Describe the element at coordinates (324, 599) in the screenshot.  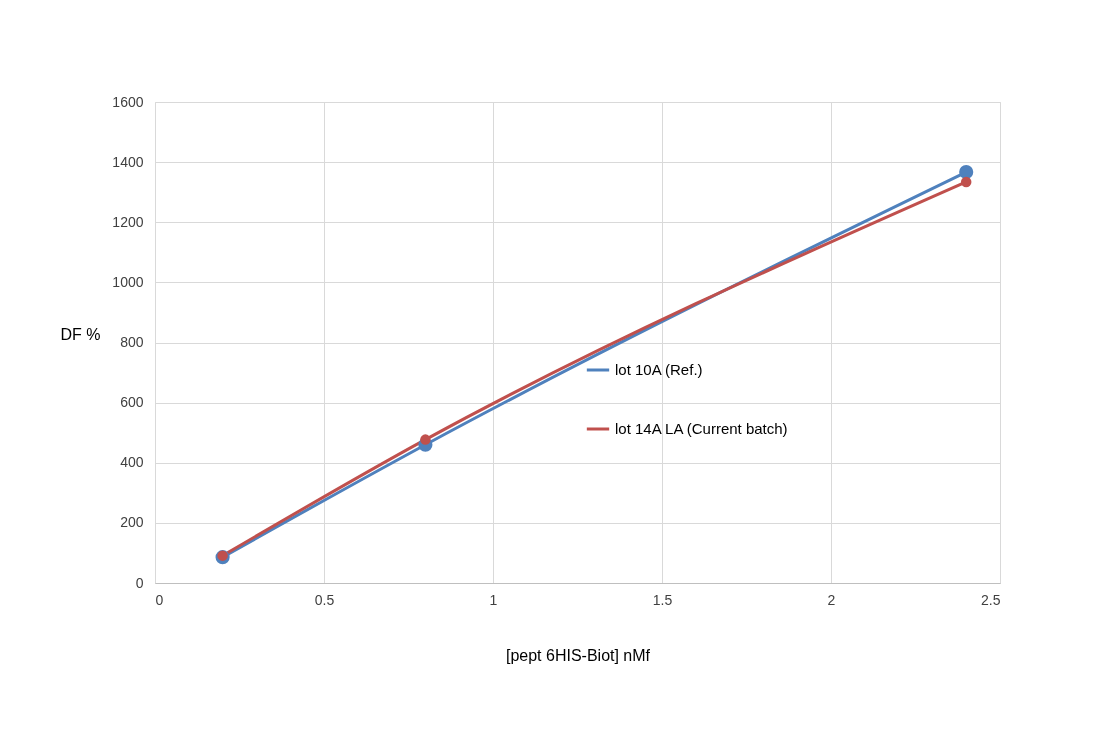
I see `x-tick-label: 0.5` at that location.